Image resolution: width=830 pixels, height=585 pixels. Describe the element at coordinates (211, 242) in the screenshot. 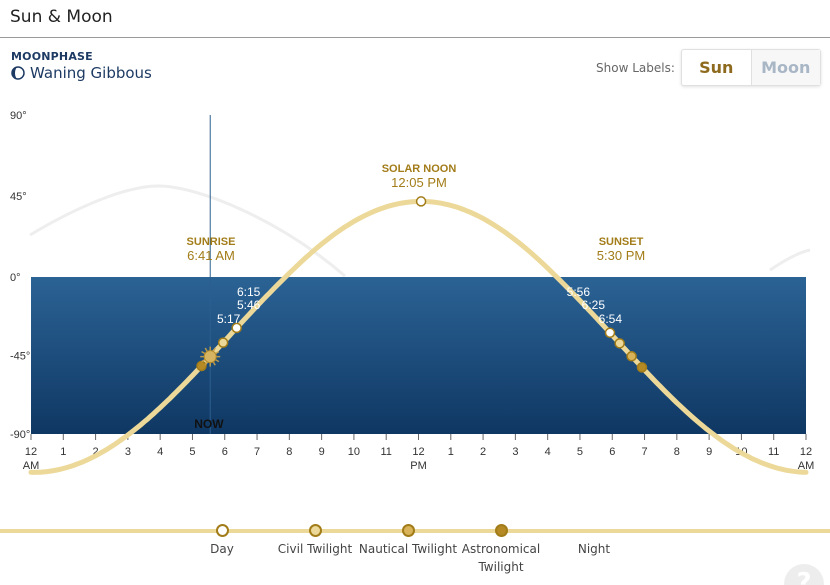

I see `sunrise-title: SUNRISE` at that location.